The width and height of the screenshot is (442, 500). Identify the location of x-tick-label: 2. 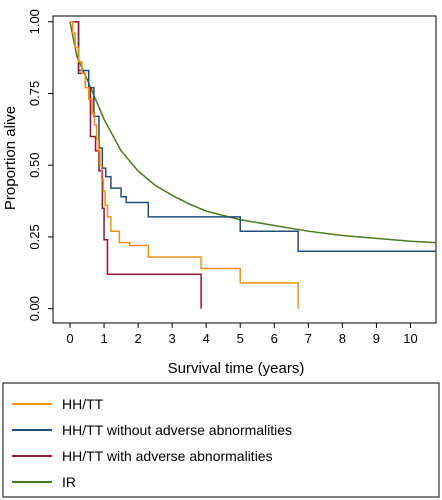
(137, 338).